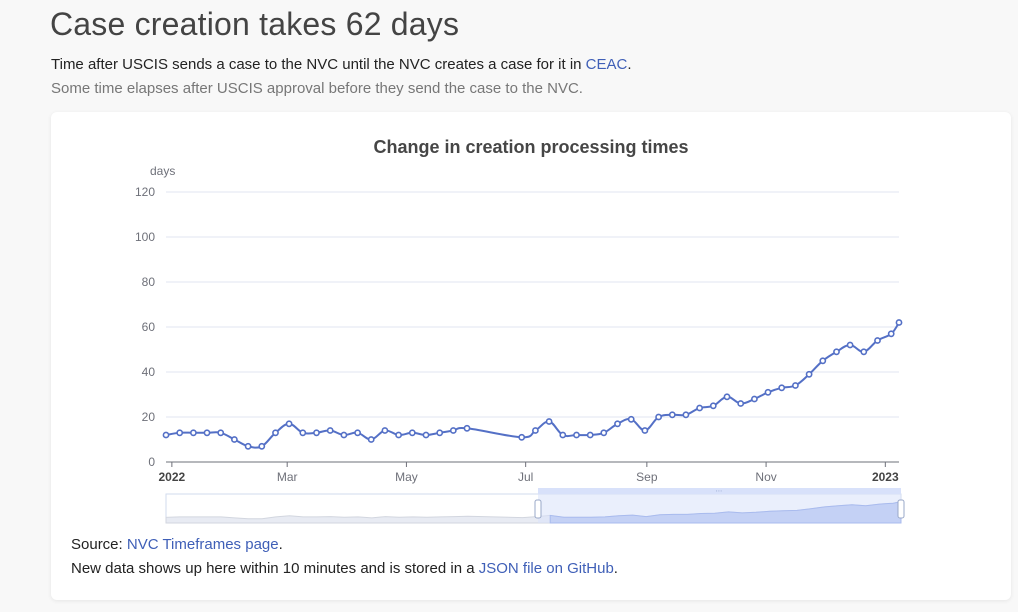 The height and width of the screenshot is (612, 1018). Describe the element at coordinates (525, 477) in the screenshot. I see `x-tick-label: Jul` at that location.